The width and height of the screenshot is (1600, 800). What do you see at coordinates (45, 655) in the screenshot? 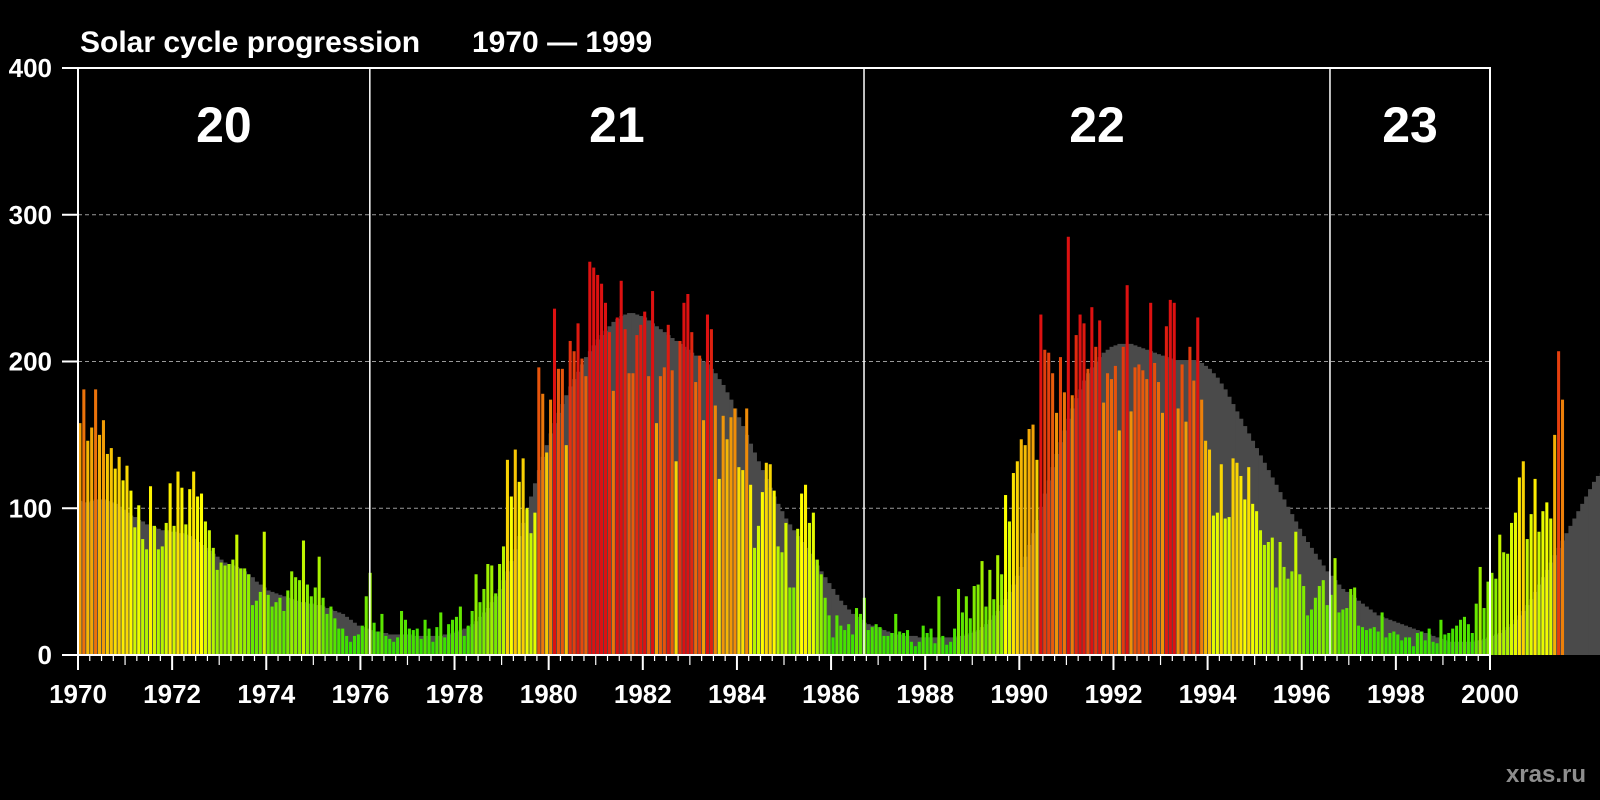
I see `y-tick-label: 0` at bounding box center [45, 655].